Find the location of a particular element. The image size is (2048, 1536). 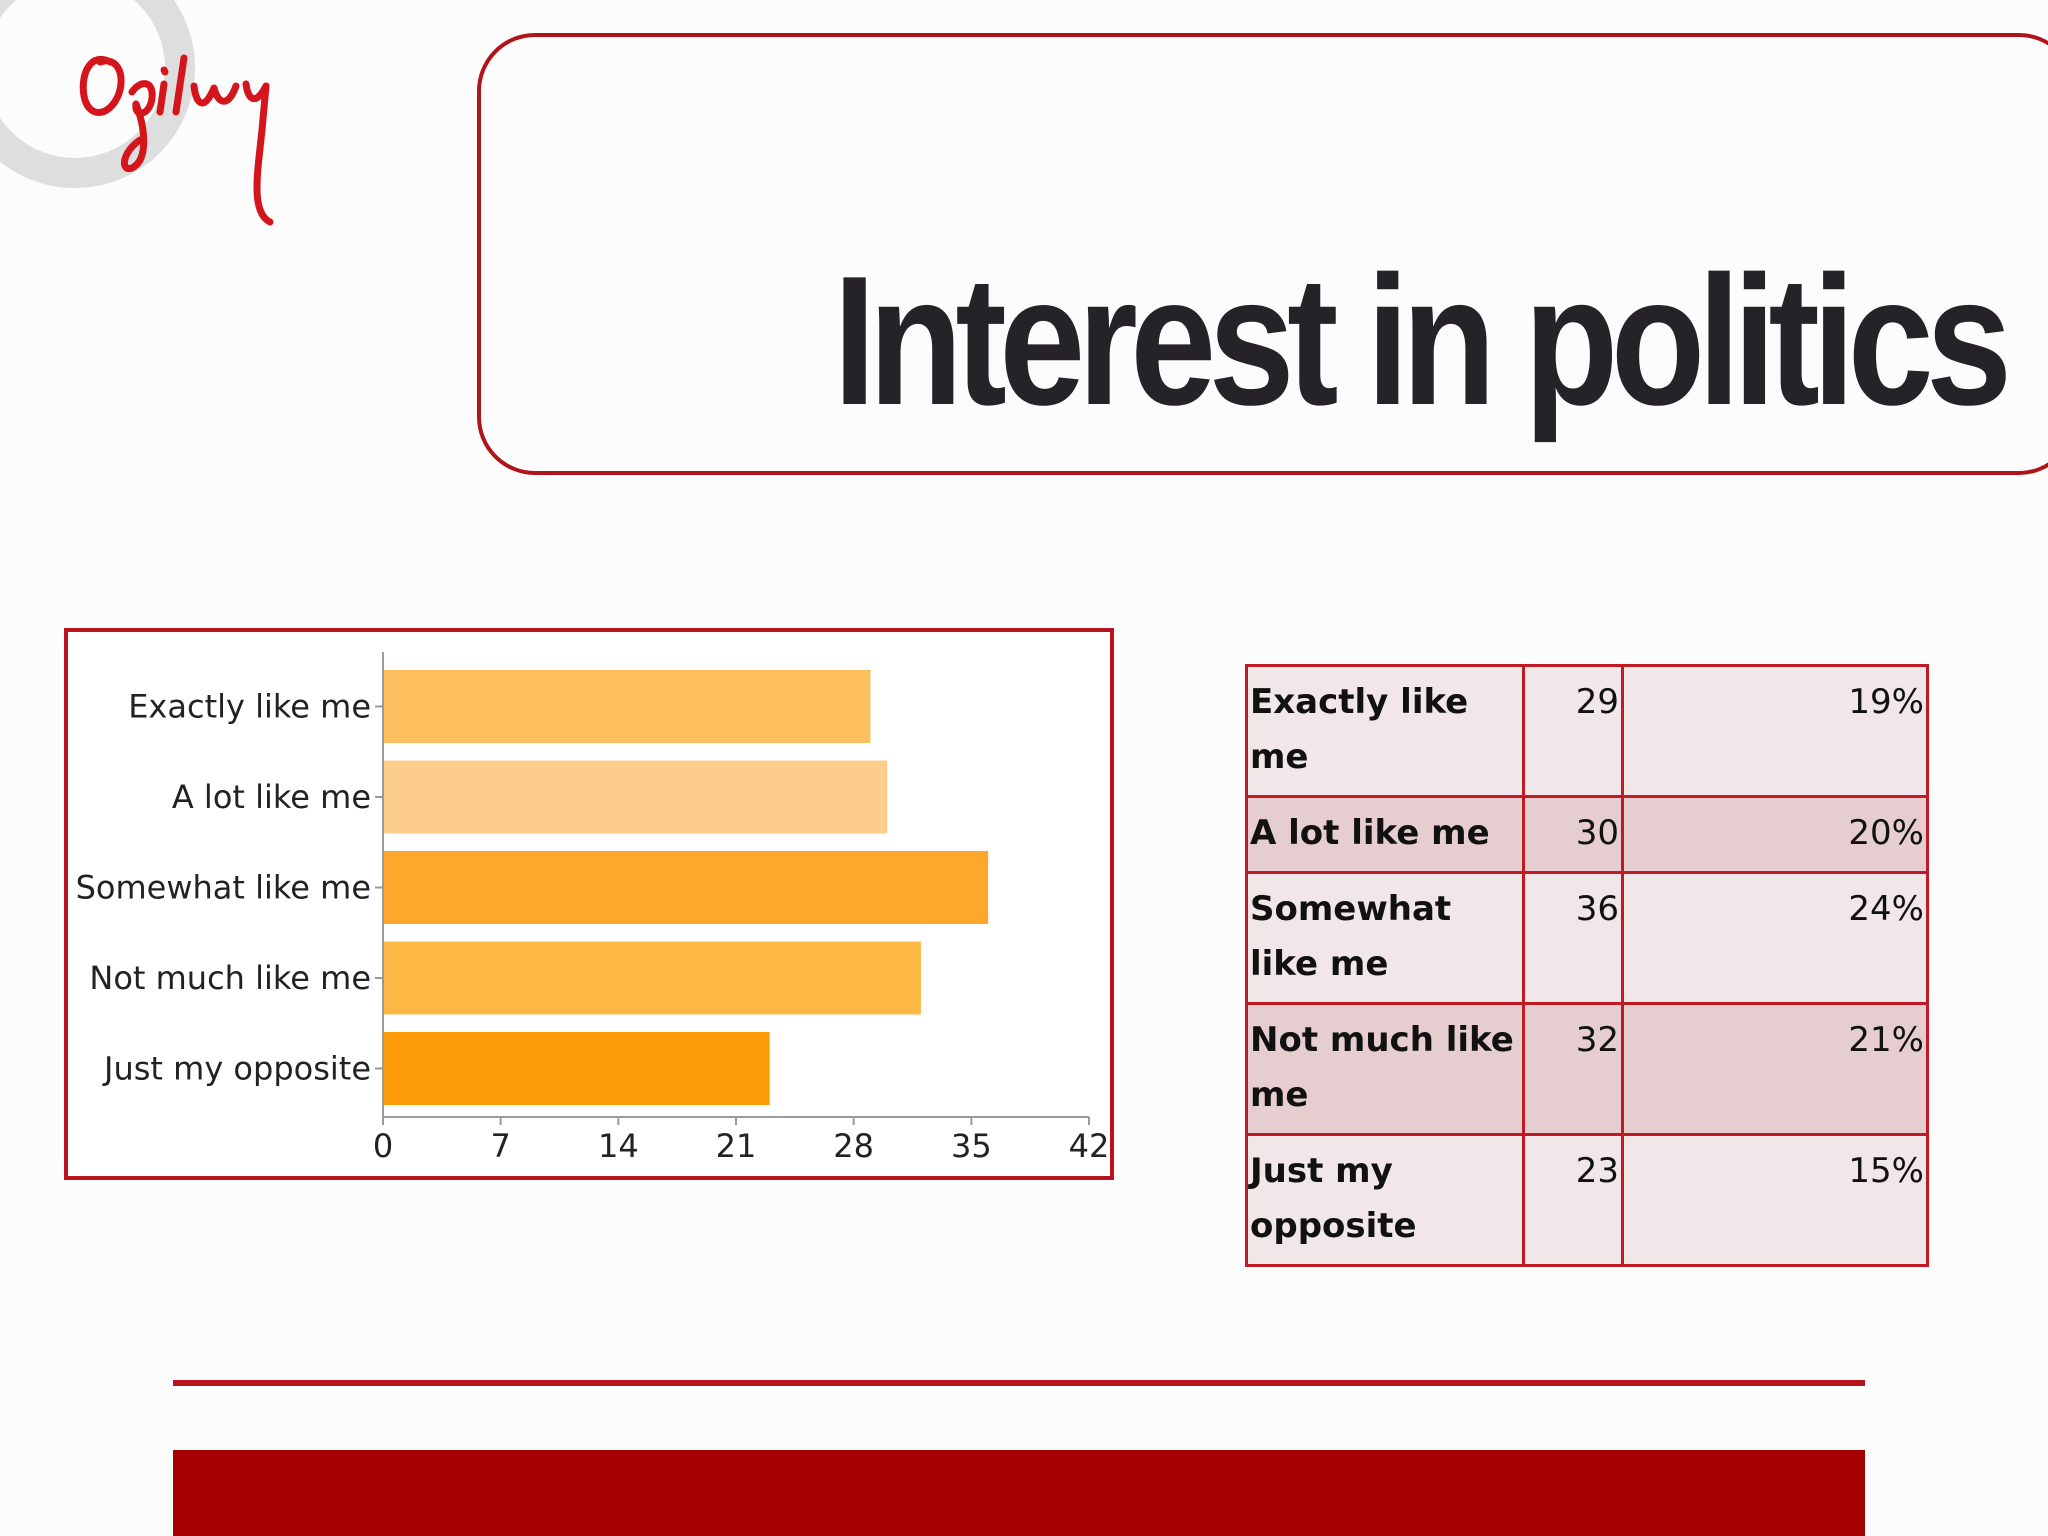

row-label: Exactly like me is located at coordinates (1385, 731).